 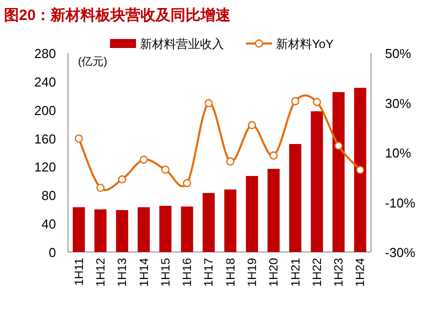 What do you see at coordinates (45, 167) in the screenshot?
I see `y-tick-label: 120` at bounding box center [45, 167].